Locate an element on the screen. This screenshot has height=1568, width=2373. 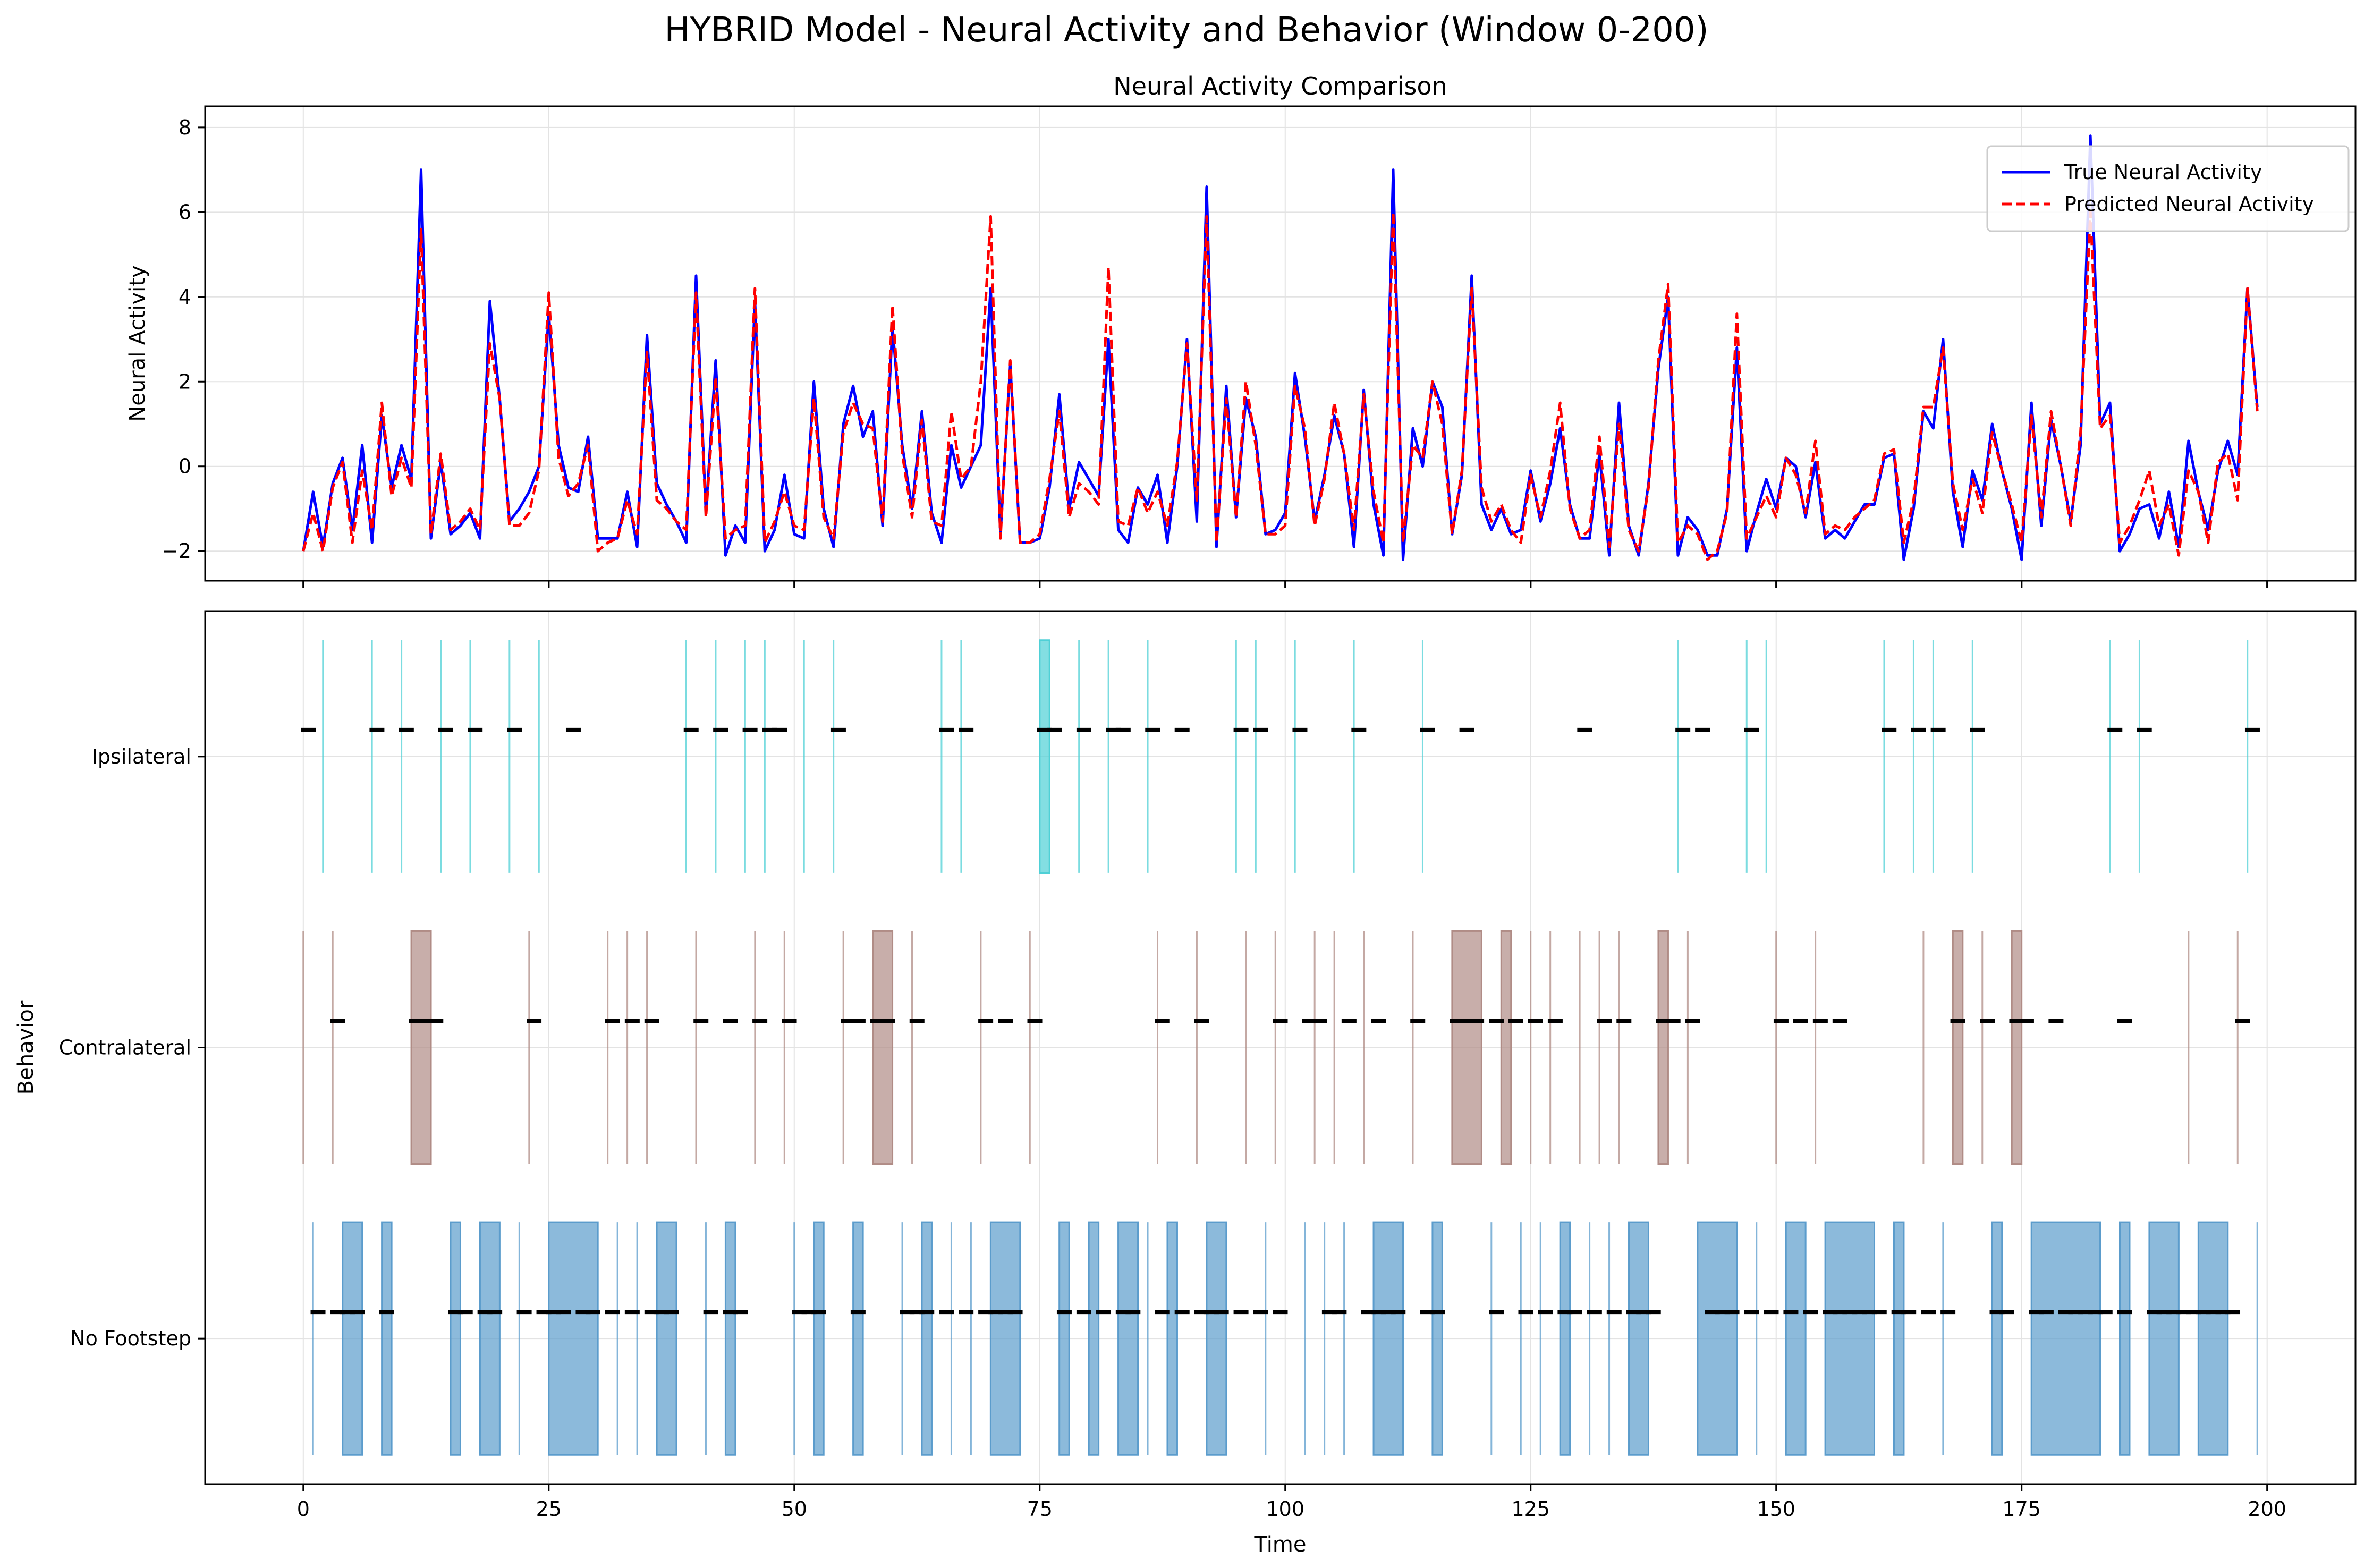
legend-label-predicted: Predicted Neural Activity is located at coordinates (2189, 204).